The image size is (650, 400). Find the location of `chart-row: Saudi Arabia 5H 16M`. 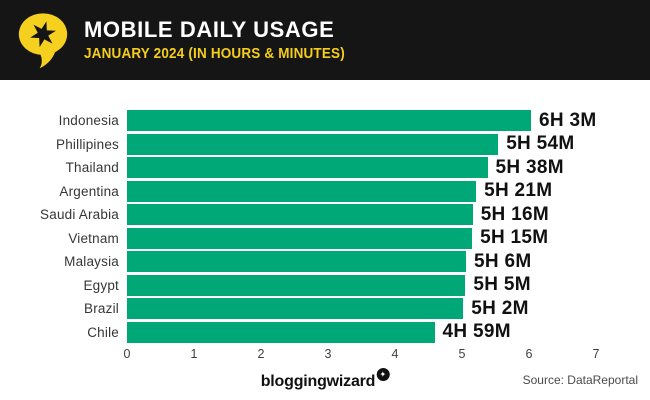

chart-row: Saudi Arabia 5H 16M is located at coordinates (325, 215).